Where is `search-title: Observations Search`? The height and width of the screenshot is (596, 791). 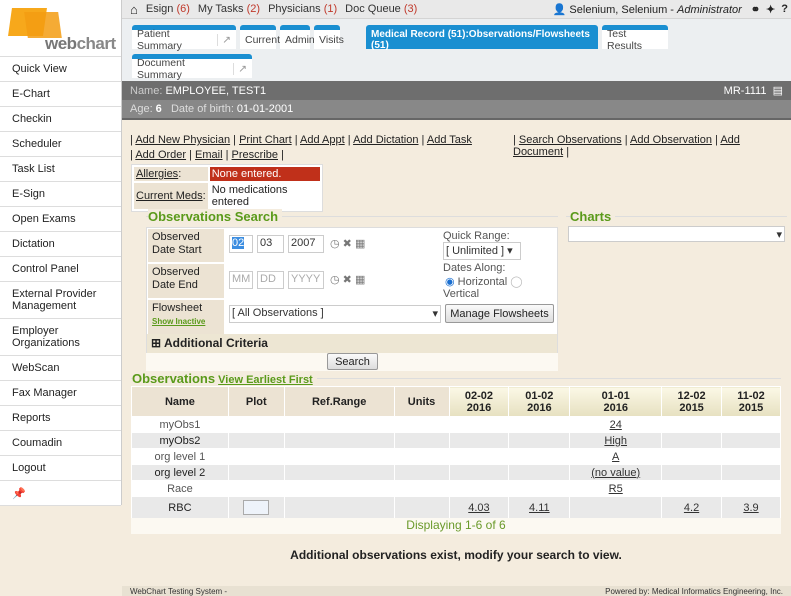 search-title: Observations Search is located at coordinates (215, 216).